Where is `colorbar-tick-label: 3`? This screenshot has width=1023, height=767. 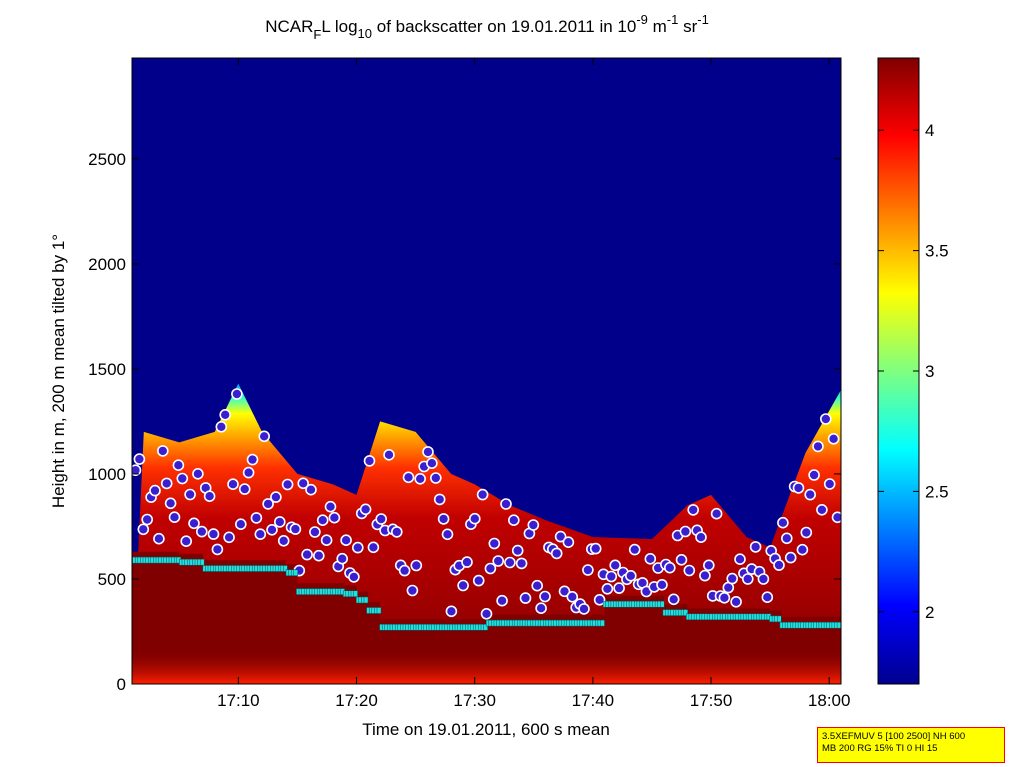
colorbar-tick-label: 3 is located at coordinates (929, 371).